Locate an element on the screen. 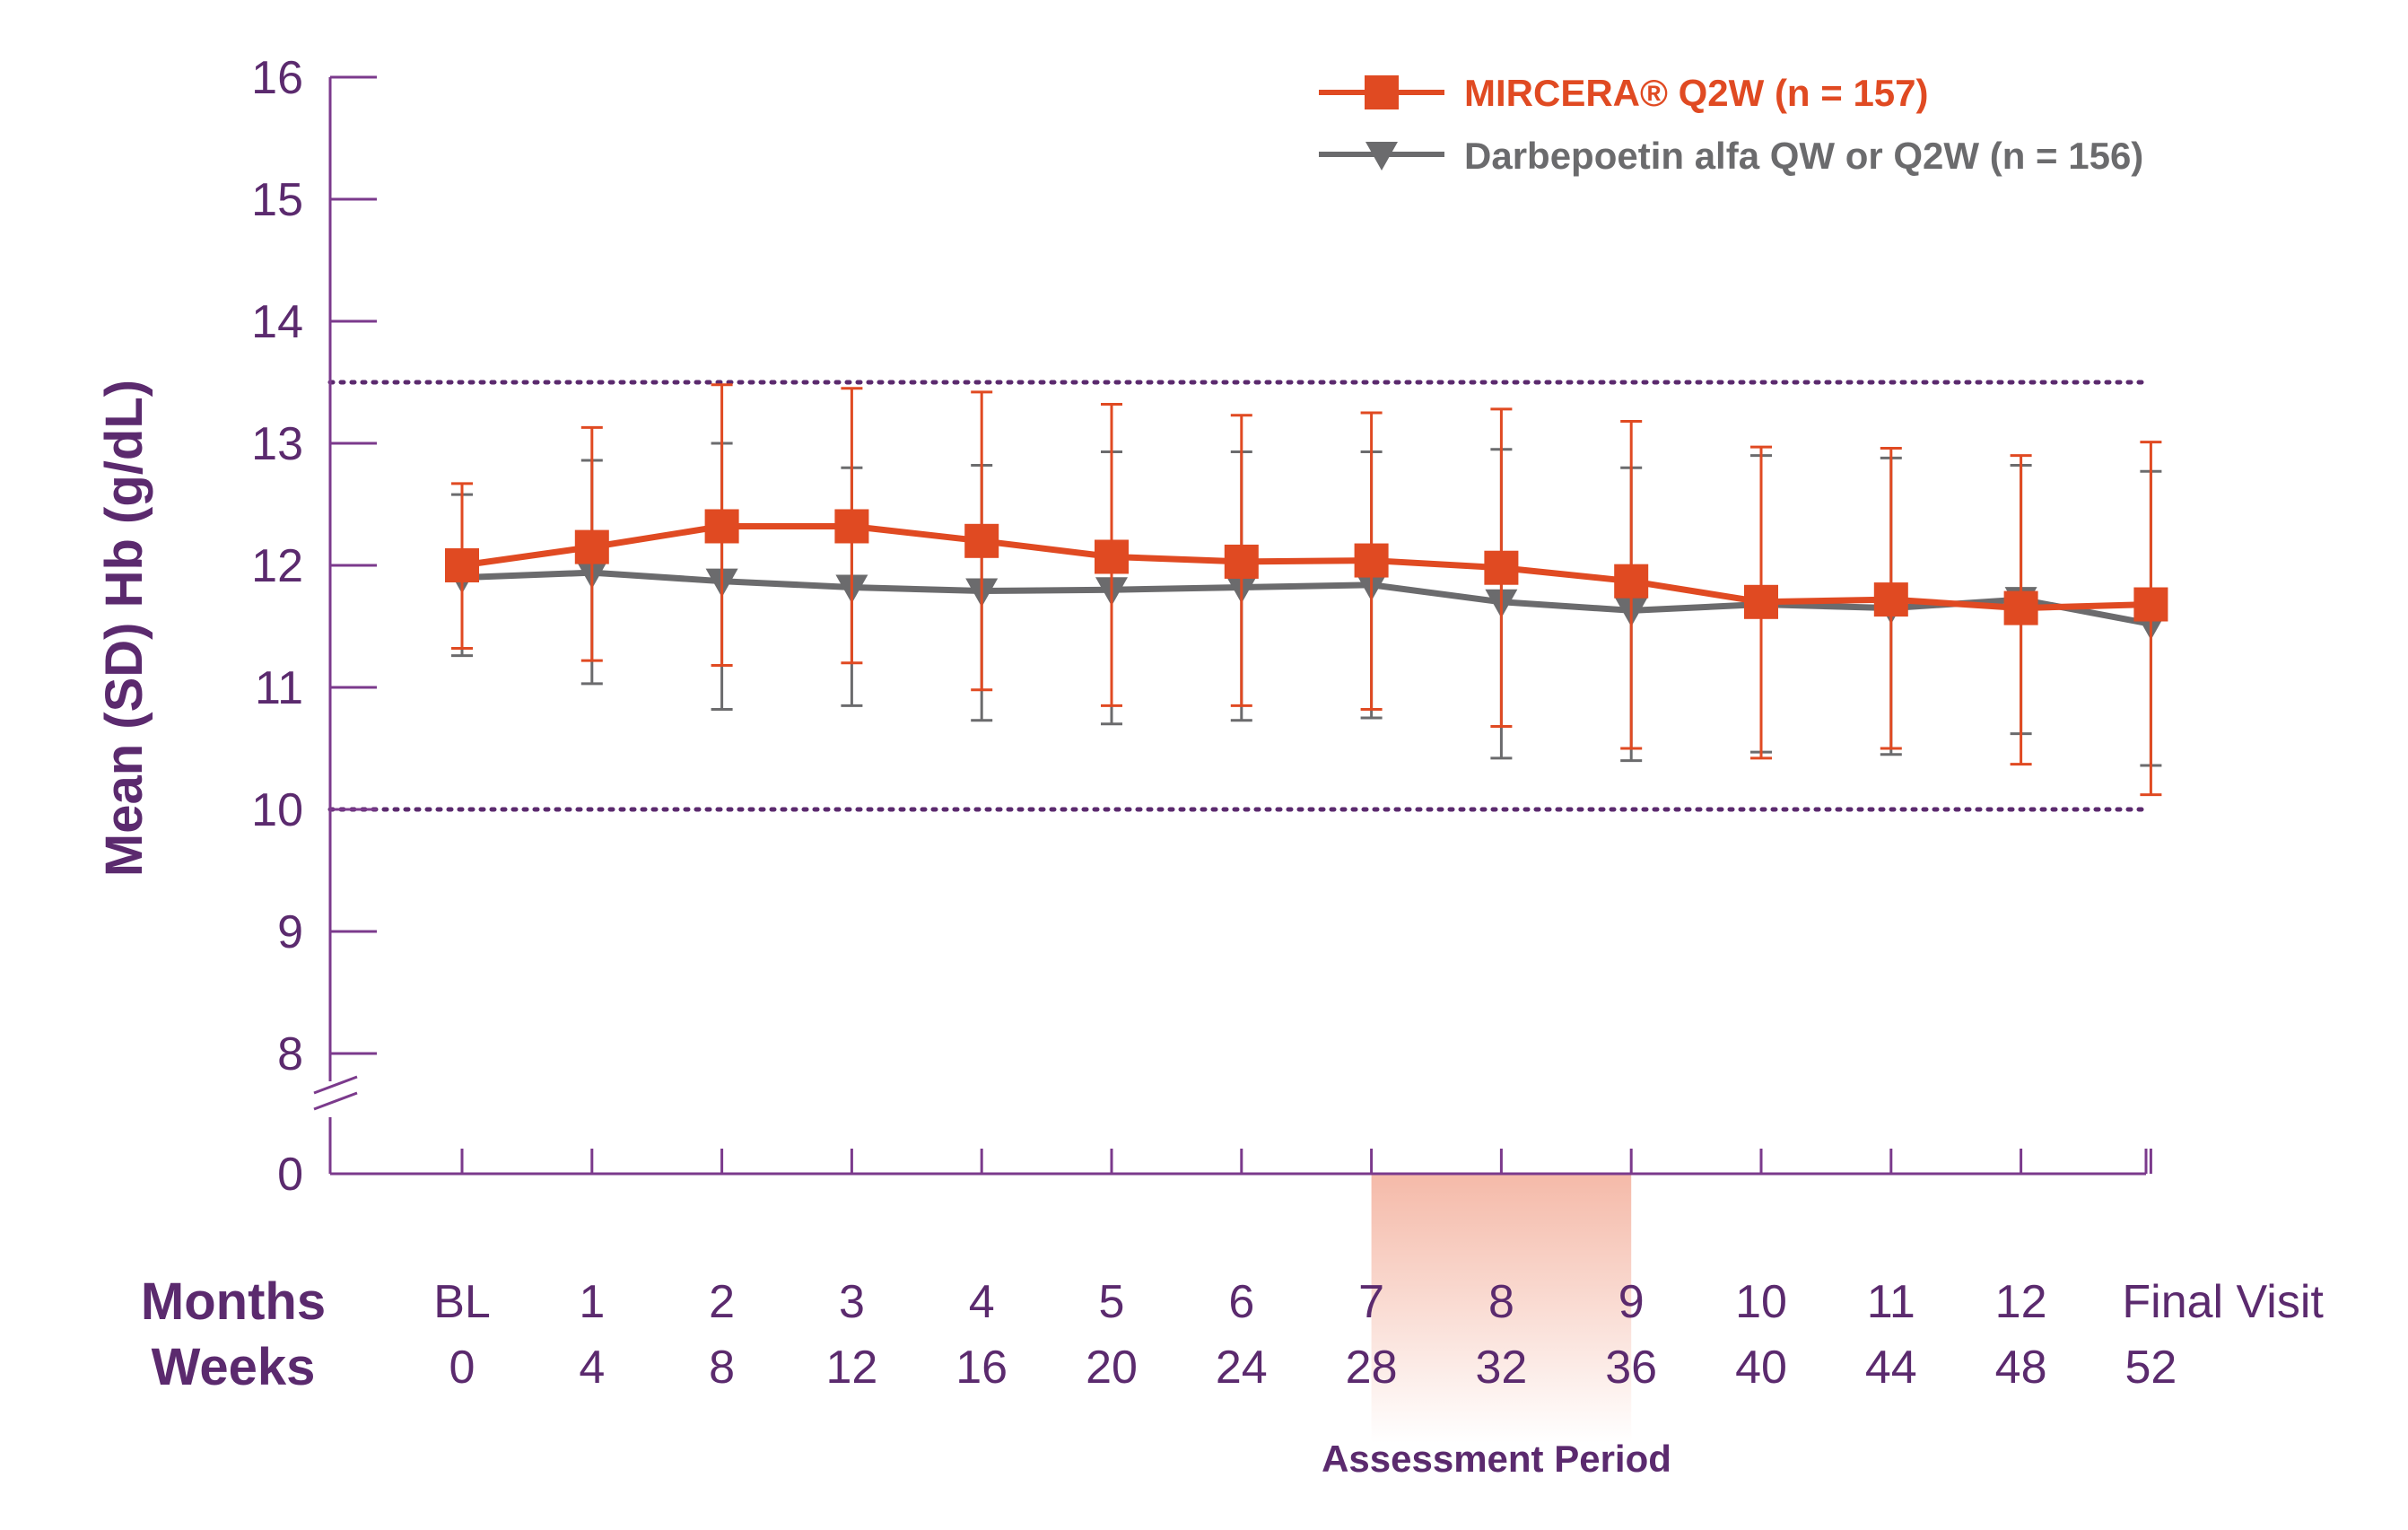 Image resolution: width=2408 pixels, height=1530 pixels. x-ticks is located at coordinates (1306, 1161).